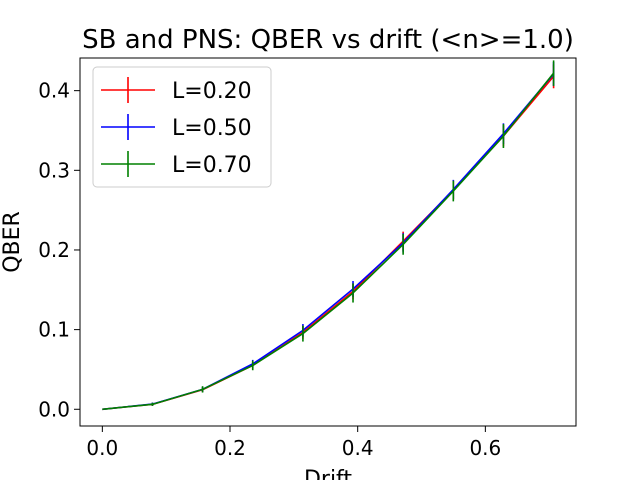  Describe the element at coordinates (230, 448) in the screenshot. I see `x-tick-label: 0.2` at that location.